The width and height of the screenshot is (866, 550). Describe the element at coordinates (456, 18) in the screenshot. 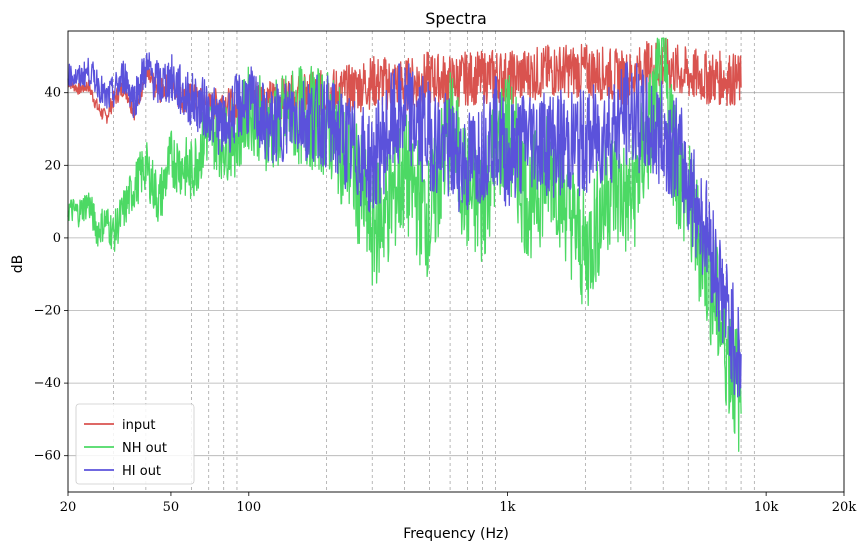

I see `chart-title: Spectra` at that location.